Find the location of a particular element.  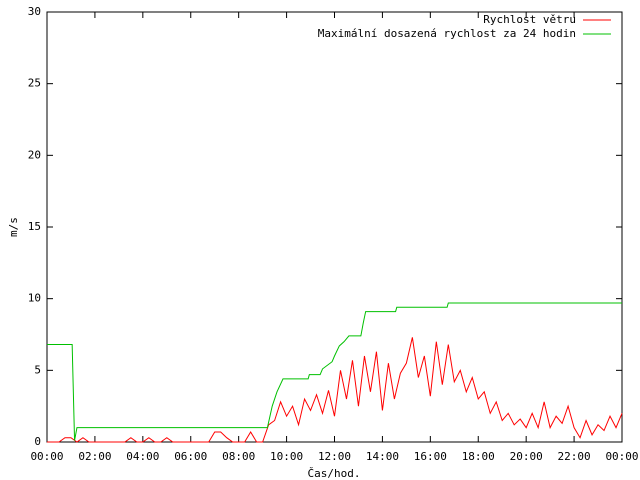

y-axis-label: m/s is located at coordinates (13, 227).